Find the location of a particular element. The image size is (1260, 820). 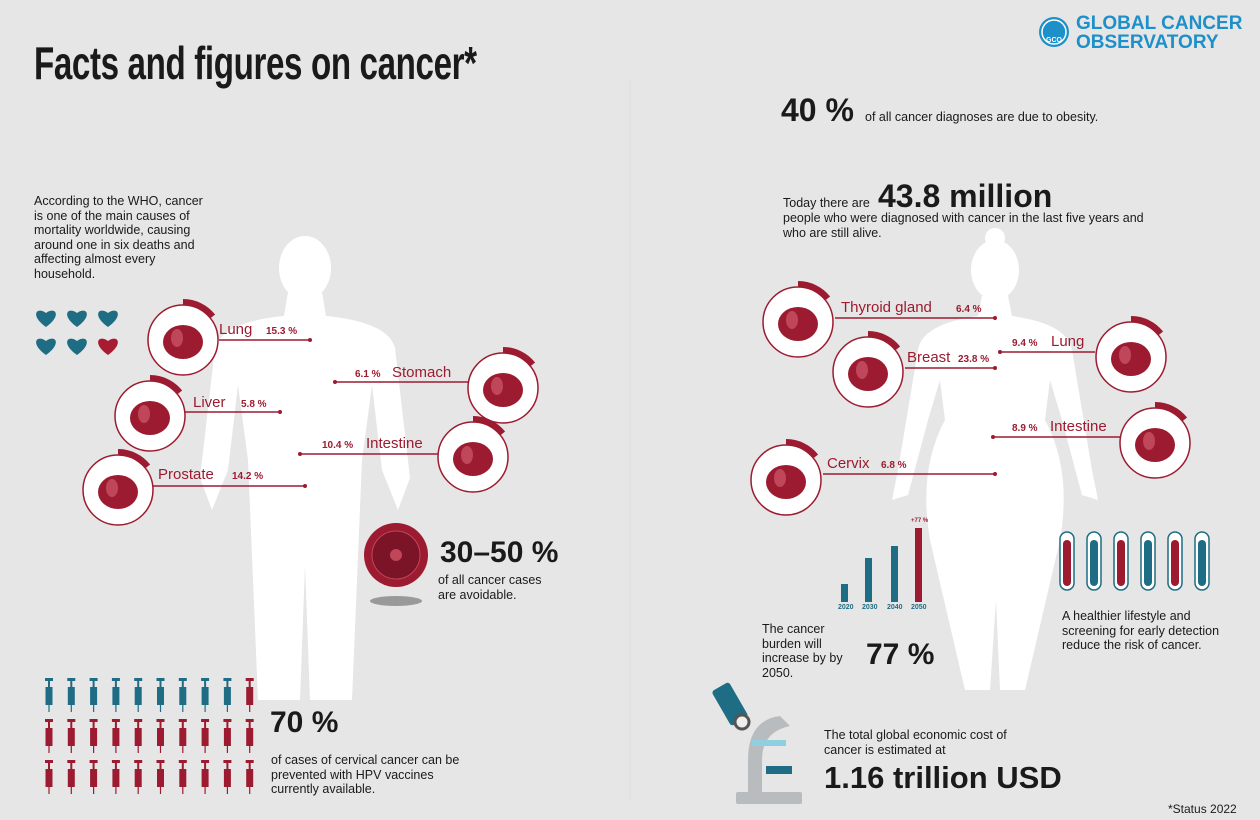

organ-value: 14.2 % is located at coordinates (248, 476).